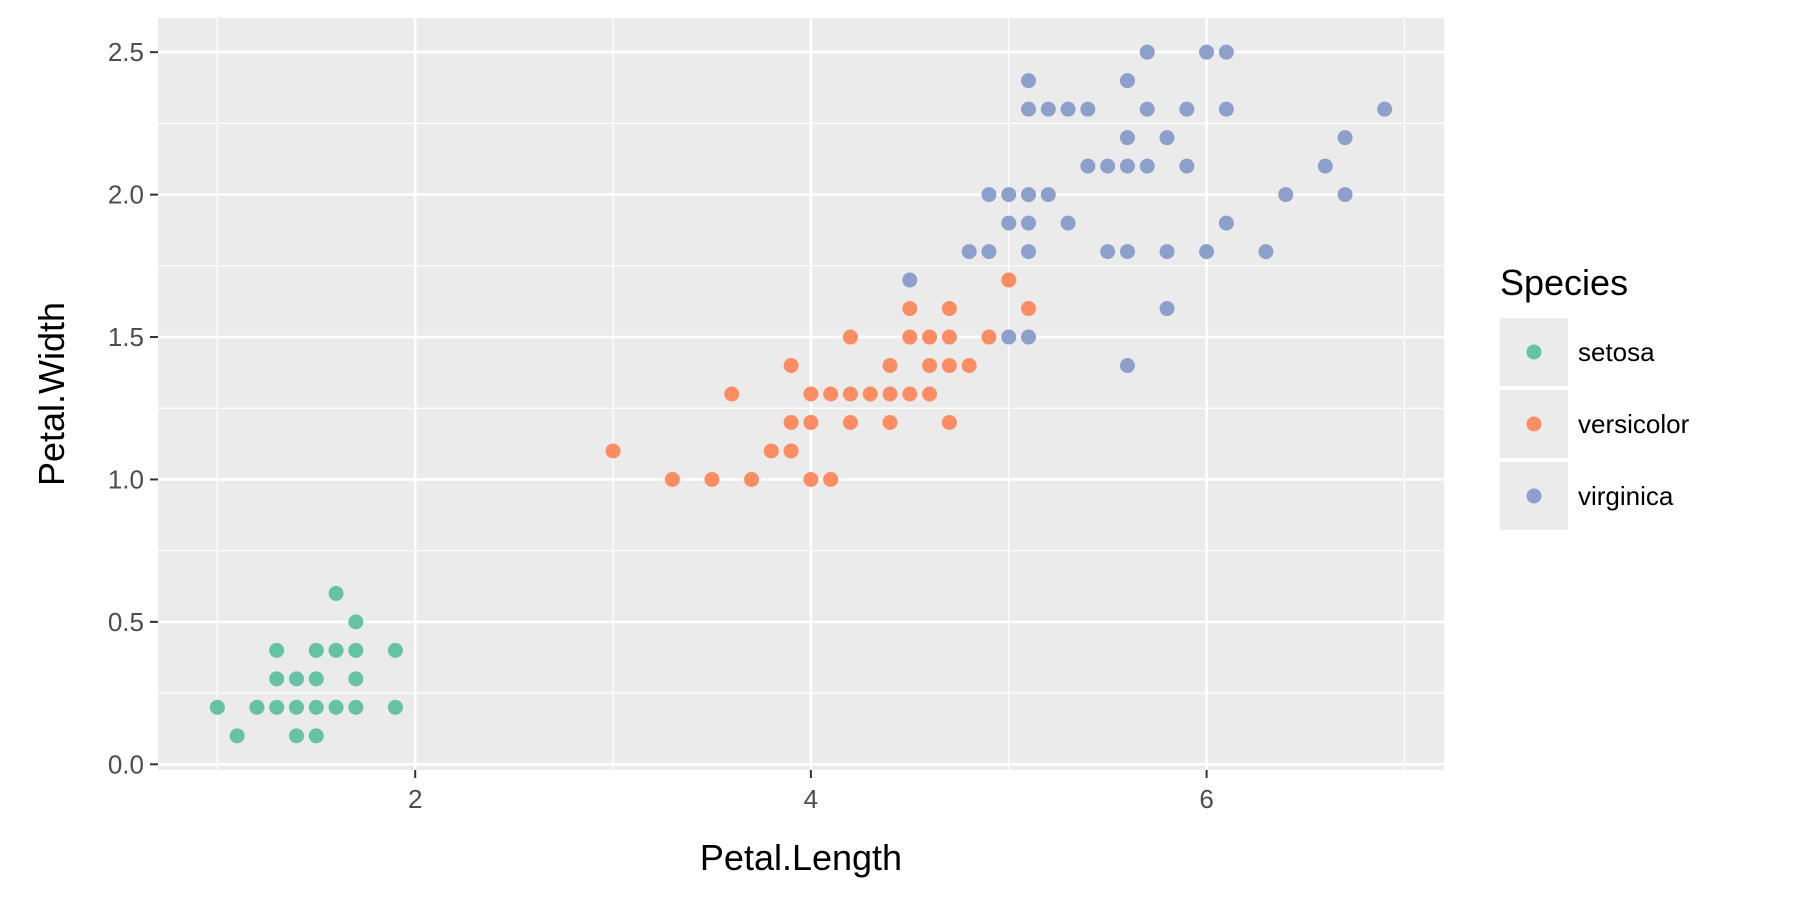  I want to click on series-setosa, so click(306, 664).